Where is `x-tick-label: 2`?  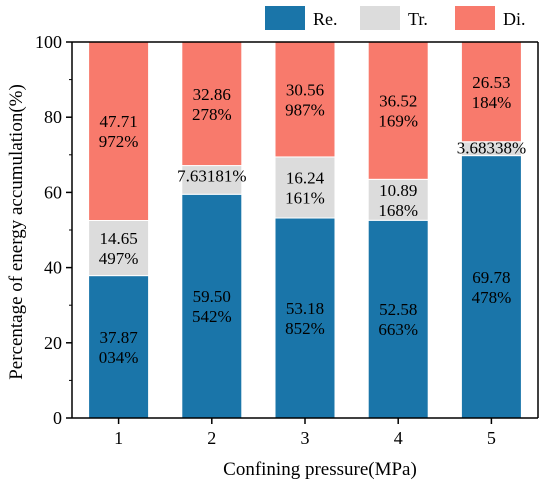
x-tick-label: 2 is located at coordinates (211, 438).